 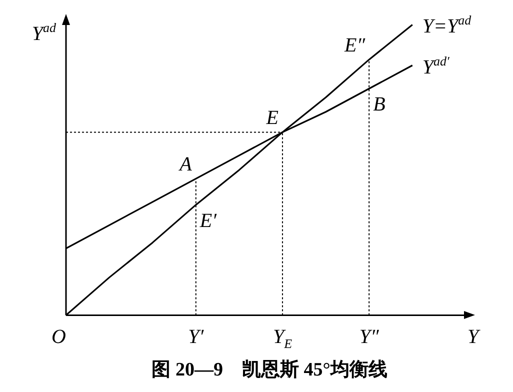 I want to click on annotation: B, so click(x=379, y=105).